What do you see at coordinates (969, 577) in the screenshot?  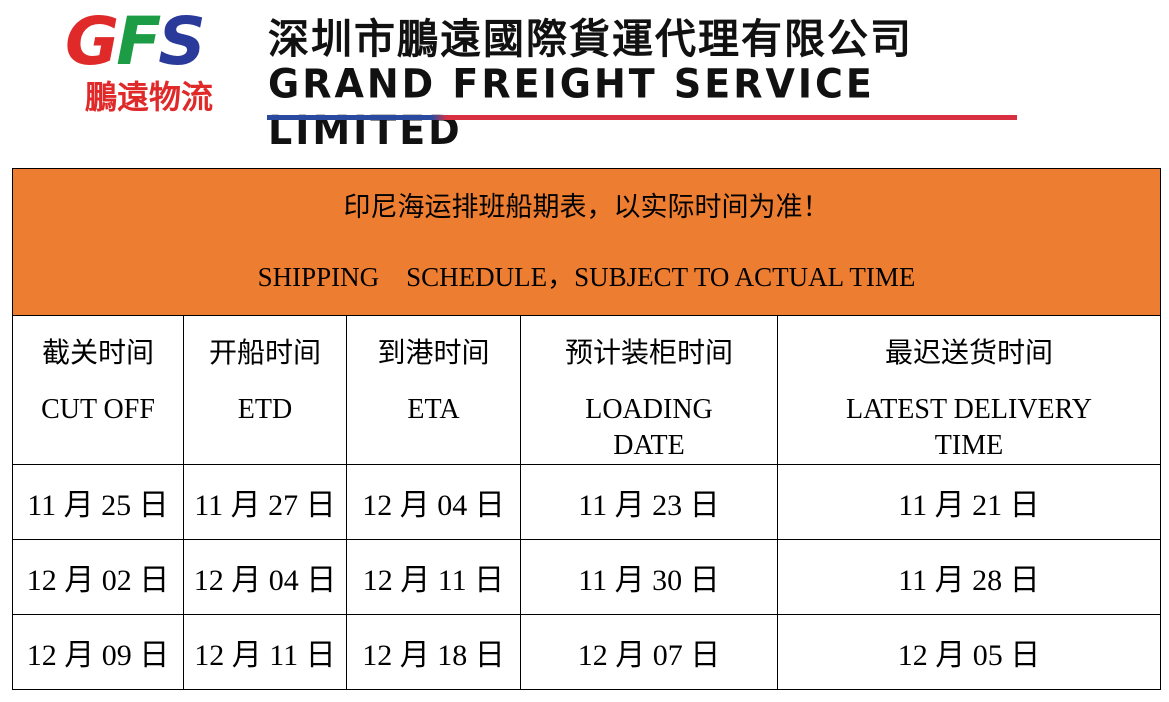 I see `latest-delivery-cell: 11 月 28 日` at bounding box center [969, 577].